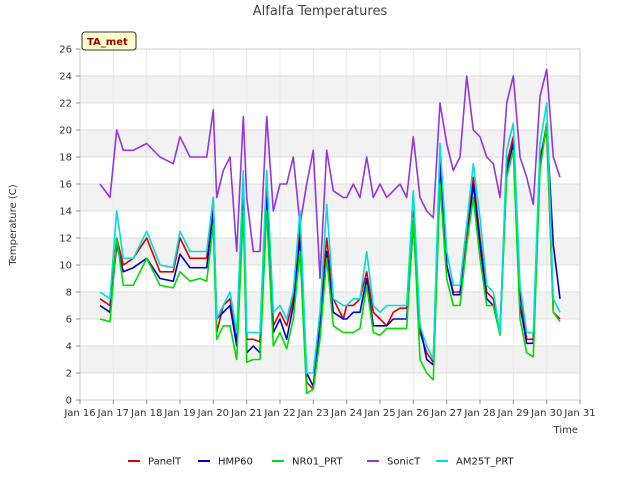 The image size is (640, 480). I want to click on y-tick-label: 4, so click(69, 347).